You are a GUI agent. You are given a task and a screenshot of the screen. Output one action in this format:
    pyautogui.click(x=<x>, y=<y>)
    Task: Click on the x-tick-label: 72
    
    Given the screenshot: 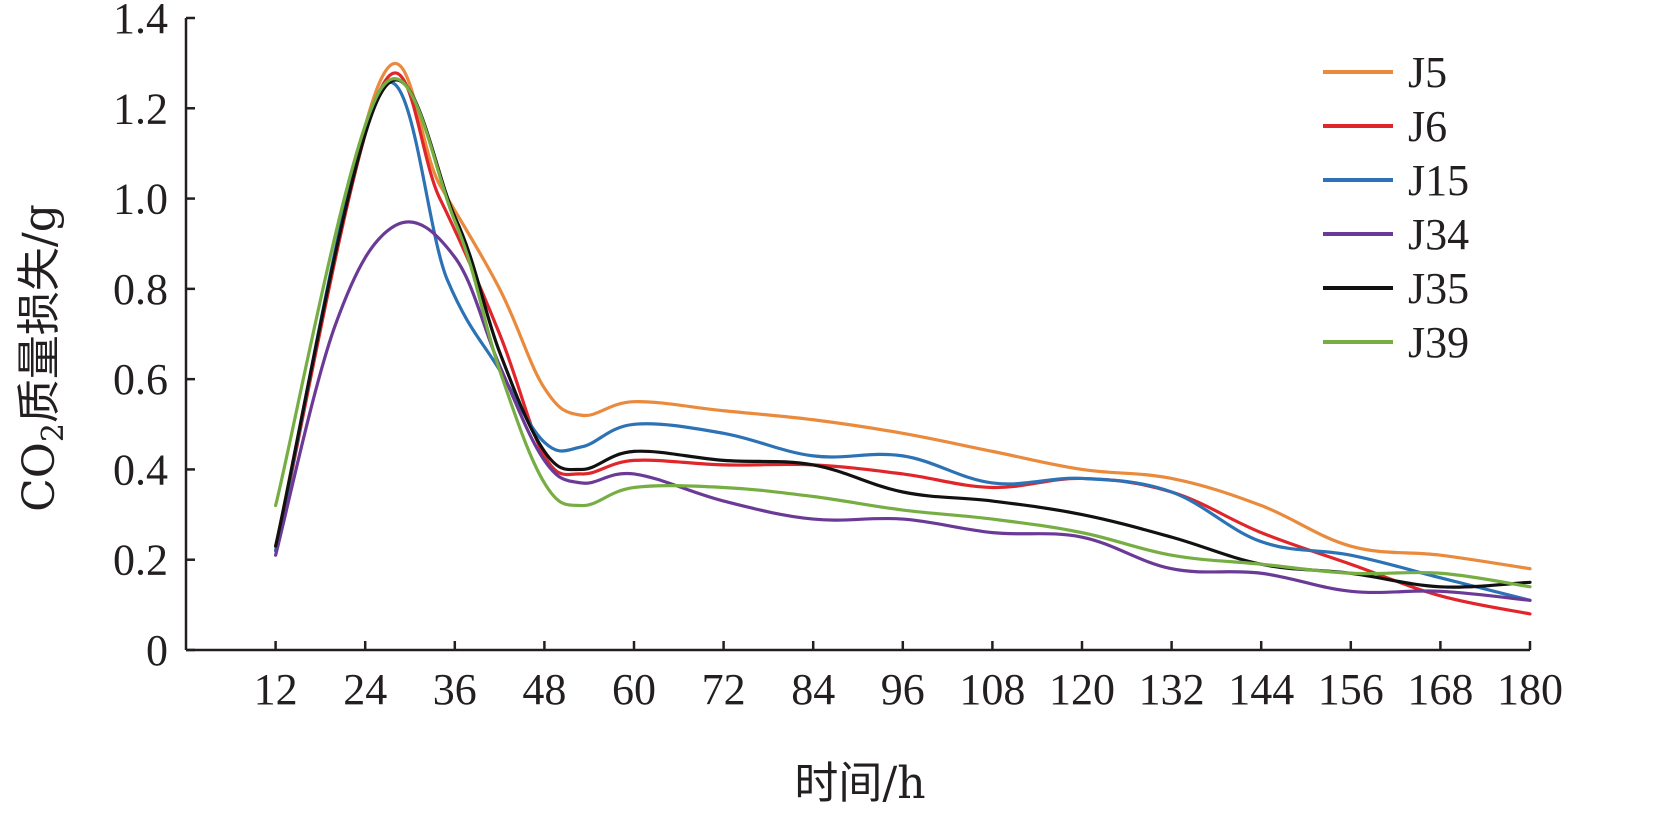 What is the action you would take?
    pyautogui.click(x=724, y=689)
    